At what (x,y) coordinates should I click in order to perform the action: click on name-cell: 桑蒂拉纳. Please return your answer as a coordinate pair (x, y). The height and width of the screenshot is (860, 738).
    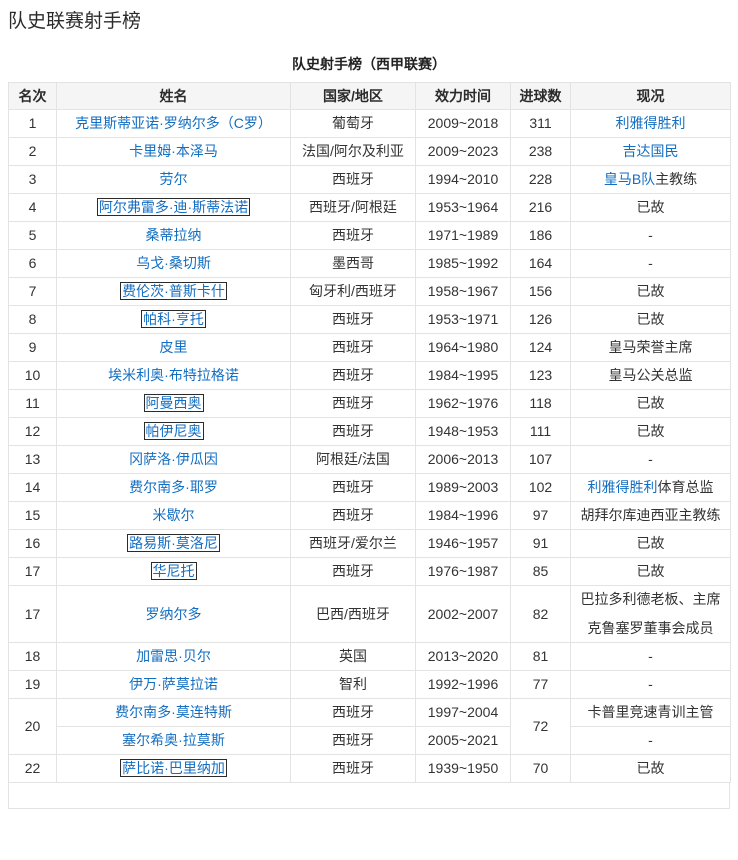
    Looking at the image, I should click on (173, 235).